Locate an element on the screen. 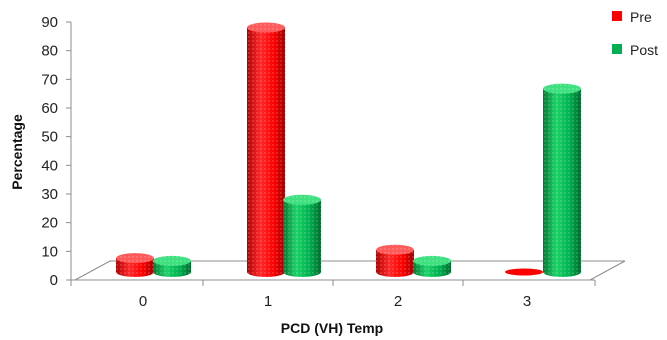 This screenshot has height=340, width=667. x-axis-title: PCD (VH) Temp is located at coordinates (332, 328).